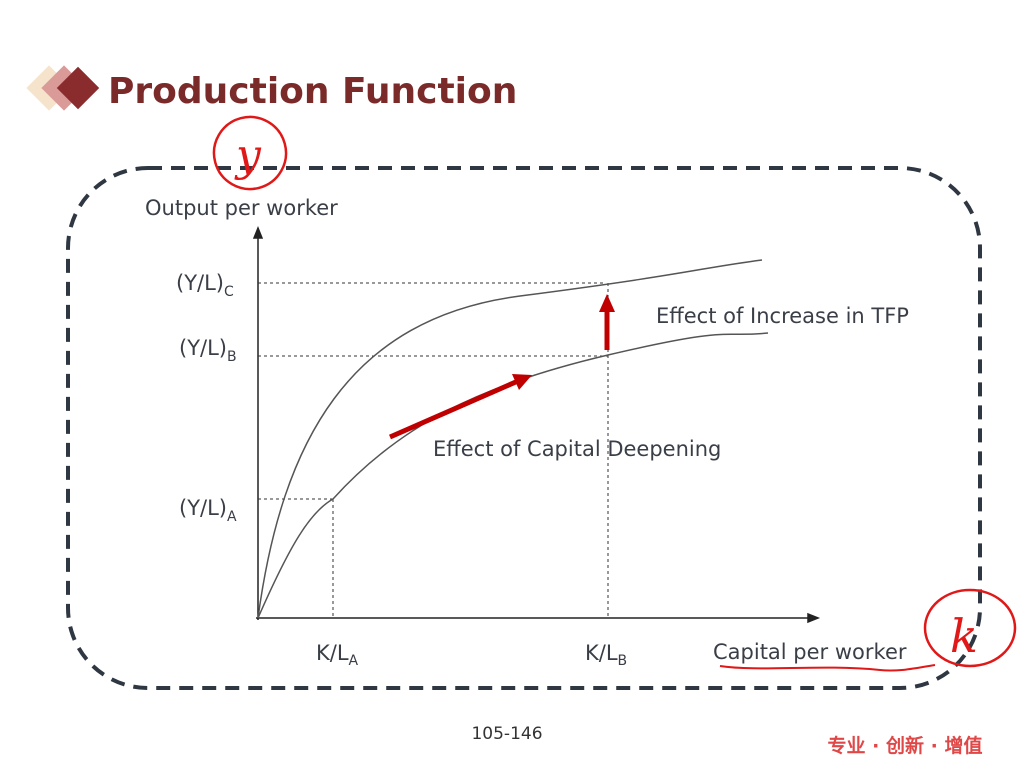 The image size is (1024, 768). What do you see at coordinates (606, 655) in the screenshot?
I see `x-tick-b: K/LB` at bounding box center [606, 655].